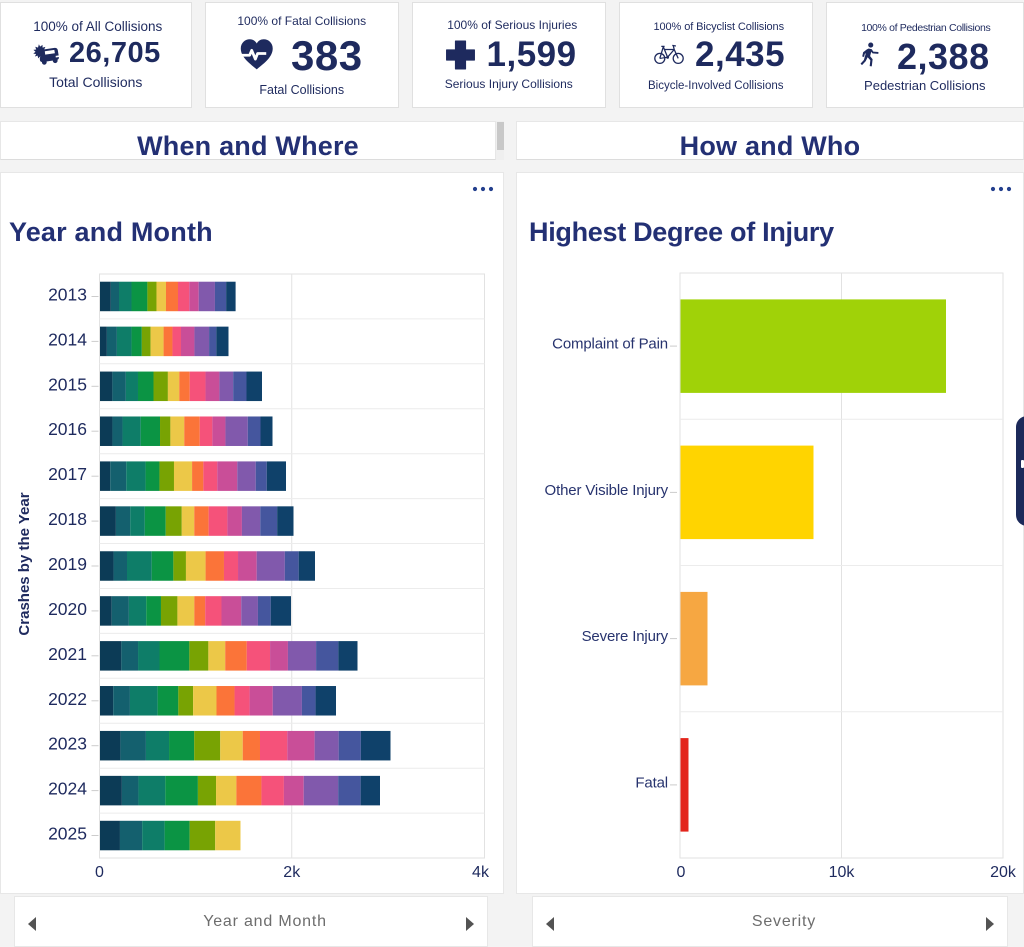 This screenshot has width=1024, height=947. I want to click on svg-text: 2025, so click(67, 834).